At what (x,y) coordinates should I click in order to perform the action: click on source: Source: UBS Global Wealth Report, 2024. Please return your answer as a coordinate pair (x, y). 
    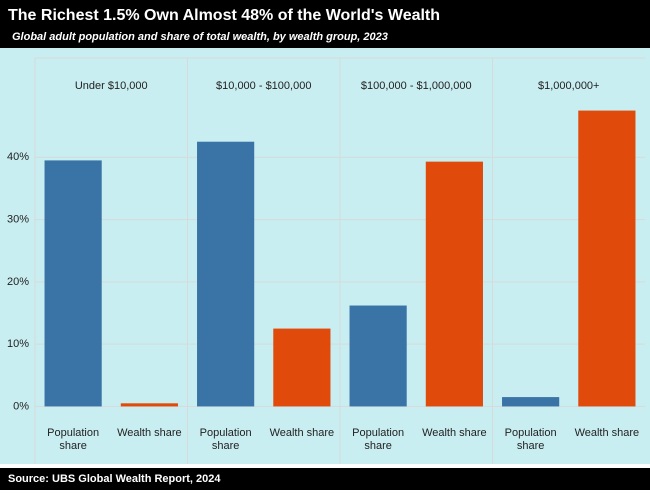
    Looking at the image, I should click on (114, 479).